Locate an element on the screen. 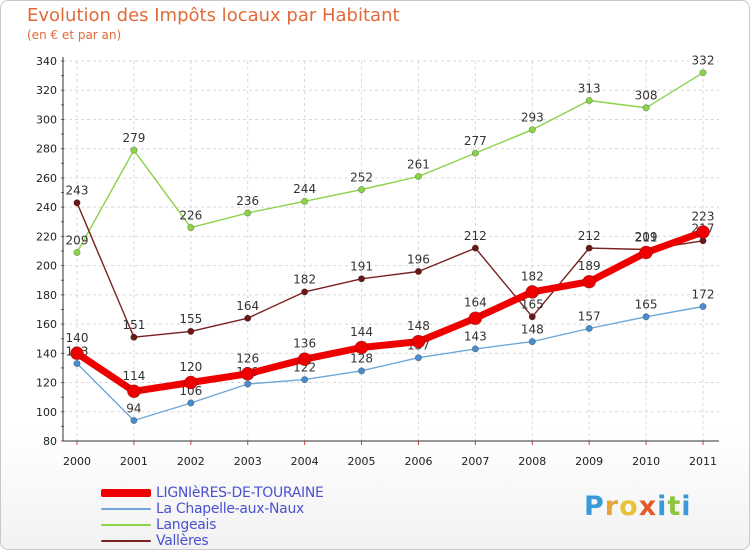  data-label: 252 is located at coordinates (361, 177).